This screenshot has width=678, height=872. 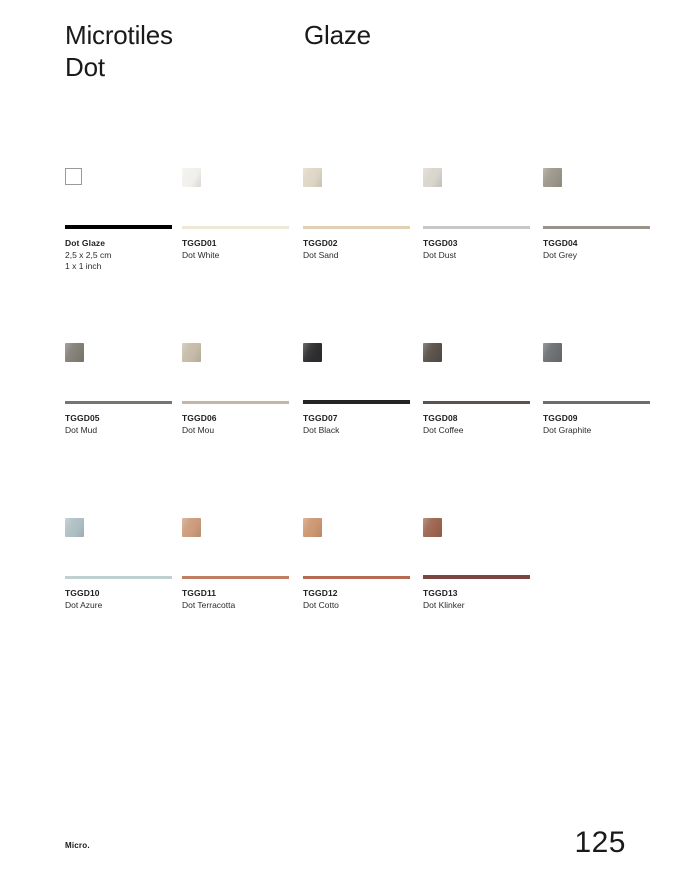 I want to click on swatch-cell: TGGD08 Dot Coffee, so click(x=483, y=412).